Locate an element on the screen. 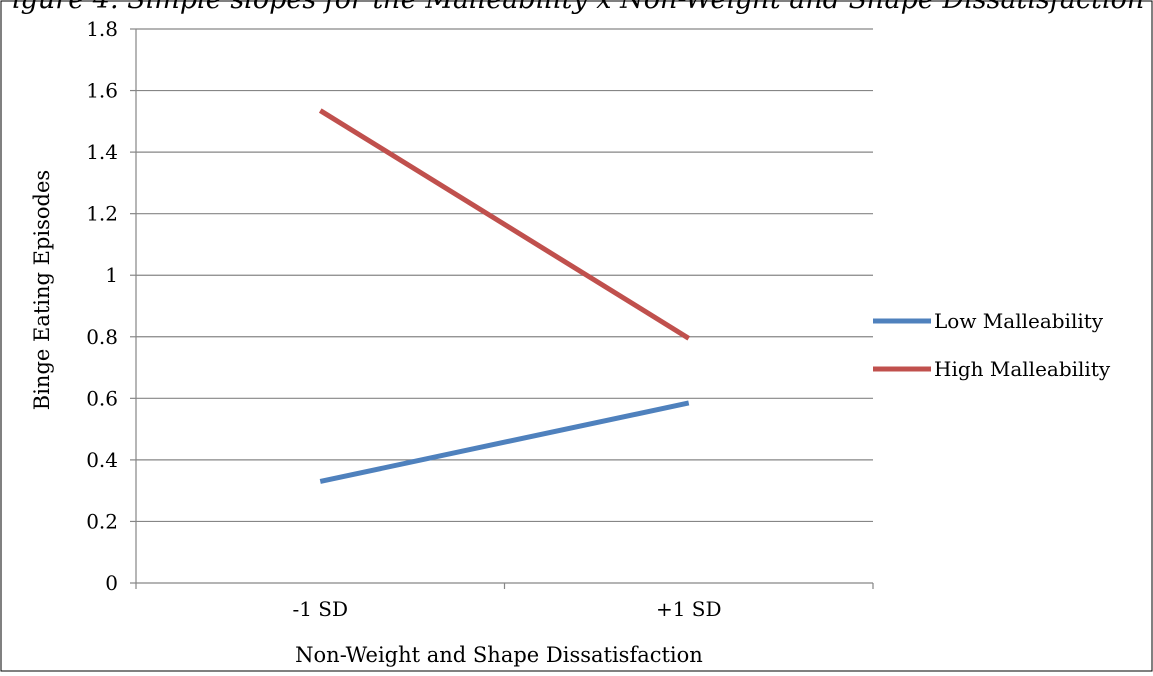 This screenshot has width=1153, height=676. series-line-high-malleability is located at coordinates (504, 224).